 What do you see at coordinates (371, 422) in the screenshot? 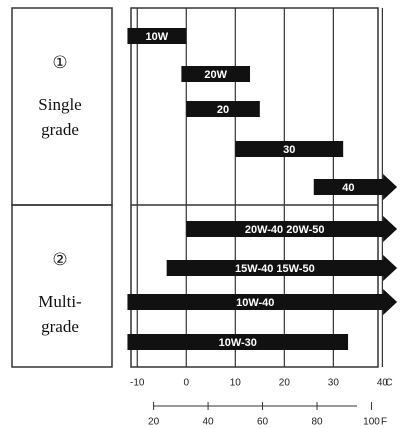
I see `x2-tick-label: 100` at bounding box center [371, 422].